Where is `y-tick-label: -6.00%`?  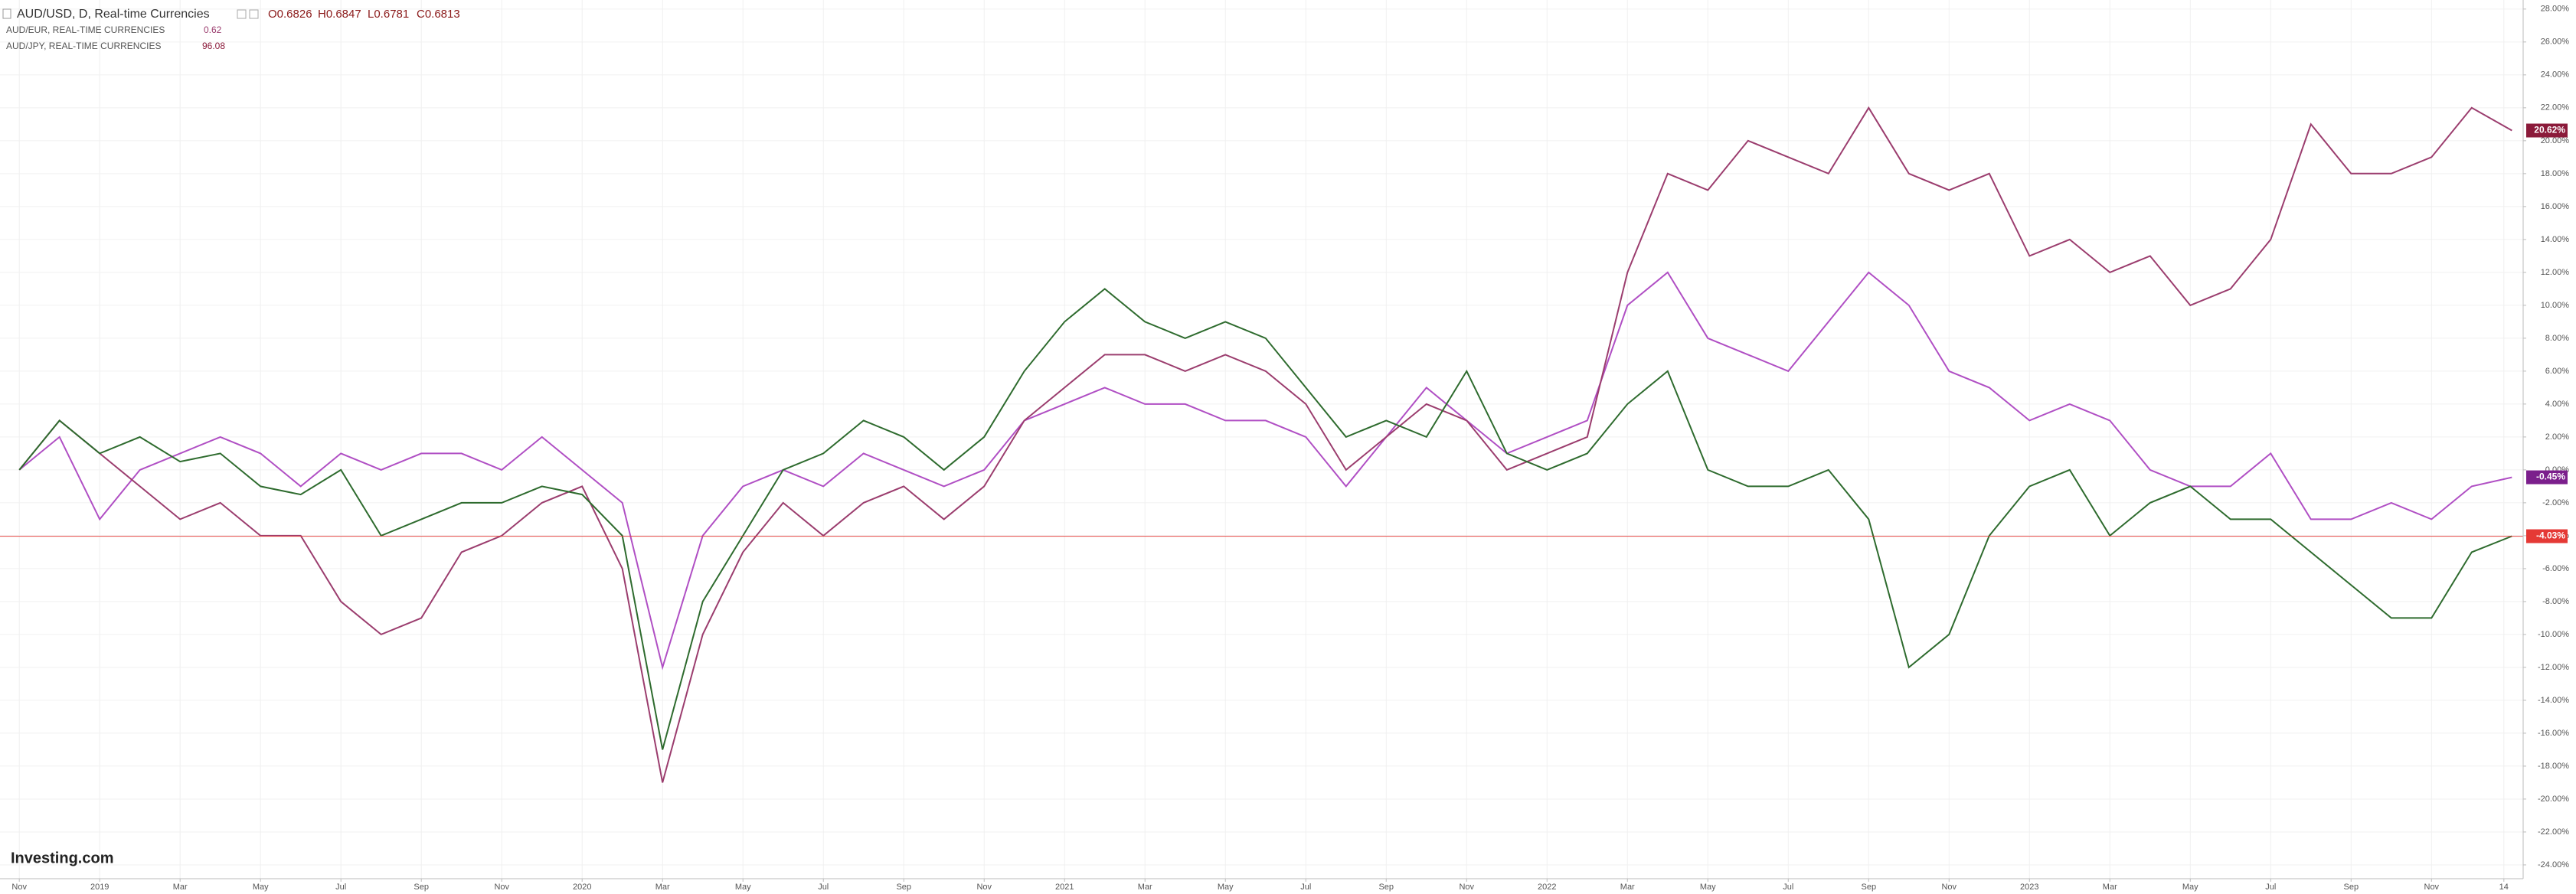 y-tick-label: -6.00% is located at coordinates (2555, 568).